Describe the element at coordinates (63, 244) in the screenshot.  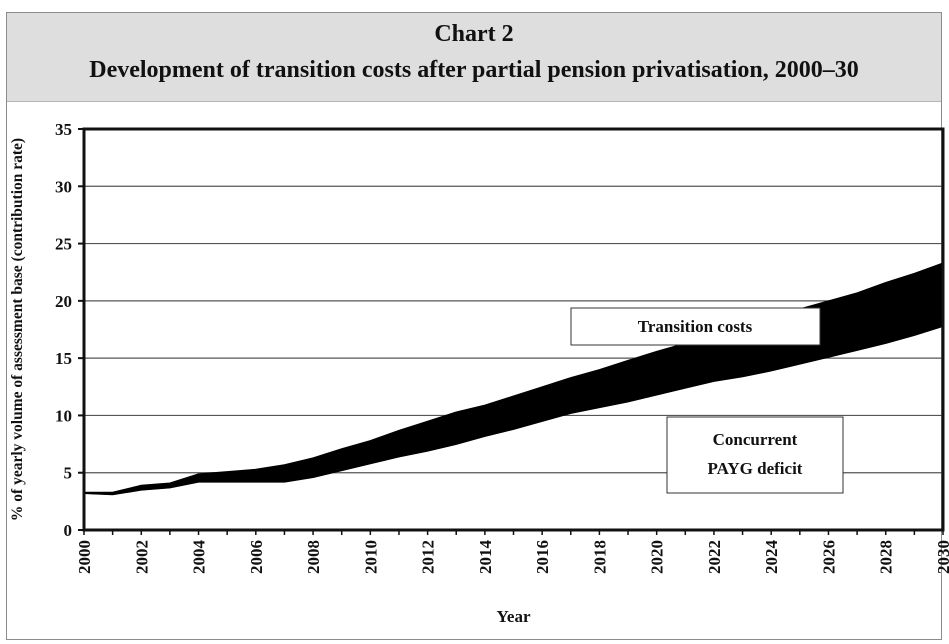
I see `y-tick-label: 25` at that location.